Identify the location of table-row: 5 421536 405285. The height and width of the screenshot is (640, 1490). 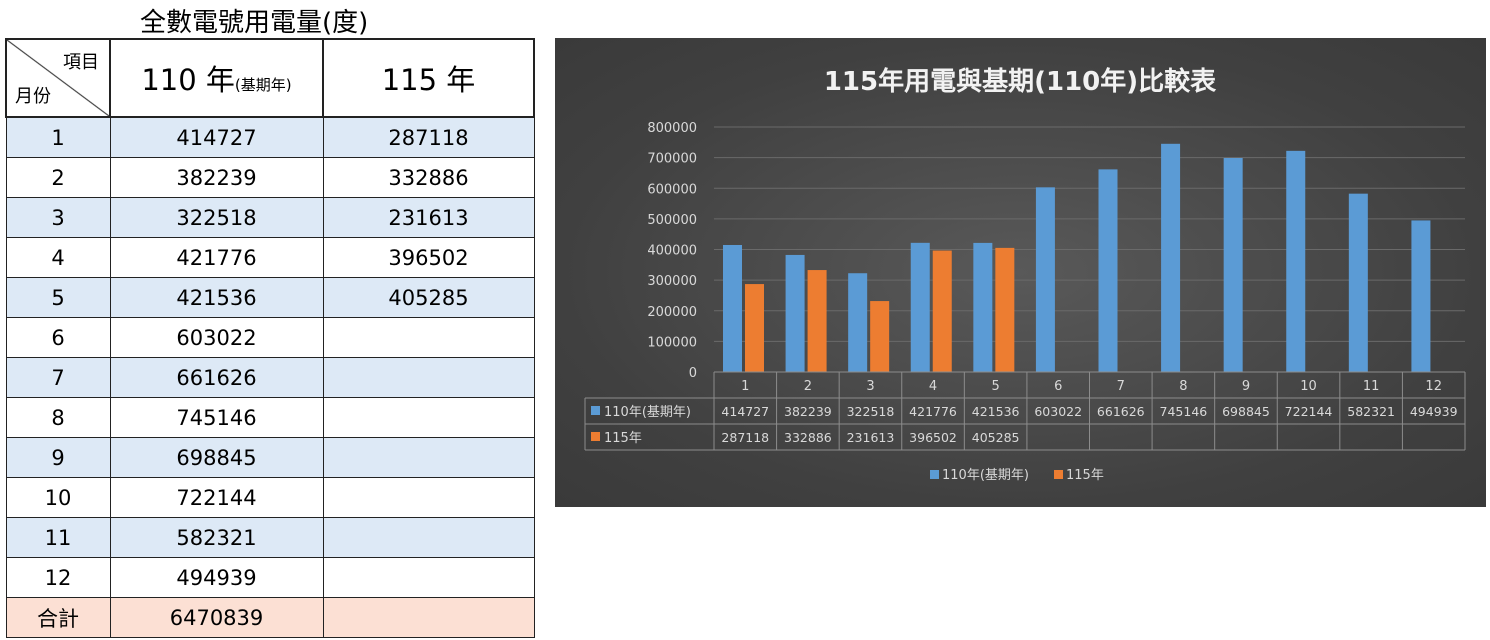
(270, 297).